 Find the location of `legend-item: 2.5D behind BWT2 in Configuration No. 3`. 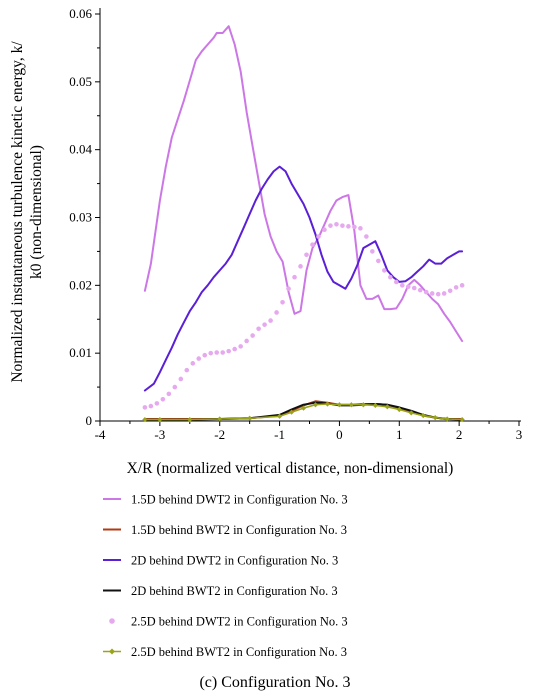

legend-item: 2.5D behind BWT2 in Configuration No. 3 is located at coordinates (225, 652).